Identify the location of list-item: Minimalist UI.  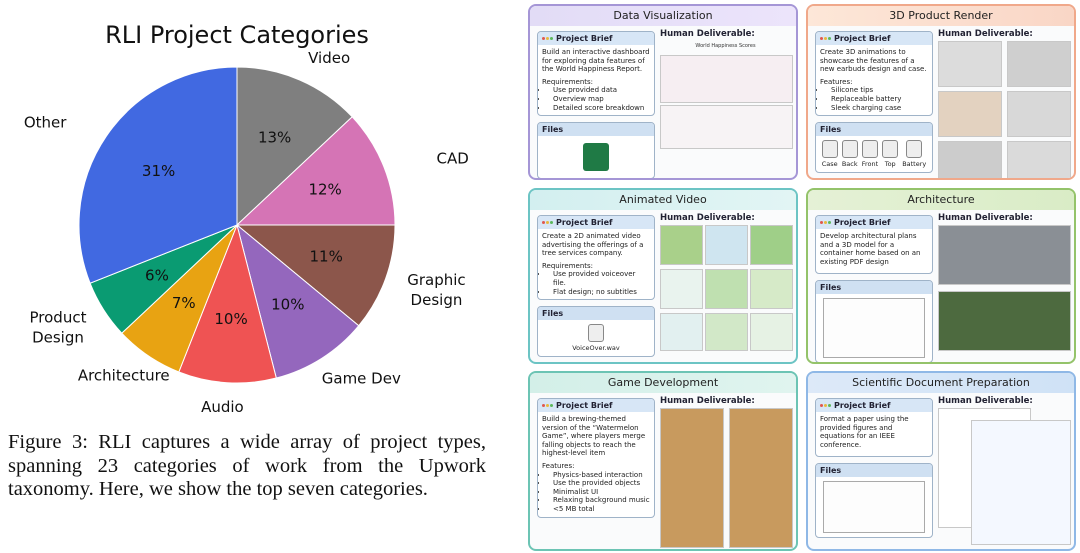
(599, 492).